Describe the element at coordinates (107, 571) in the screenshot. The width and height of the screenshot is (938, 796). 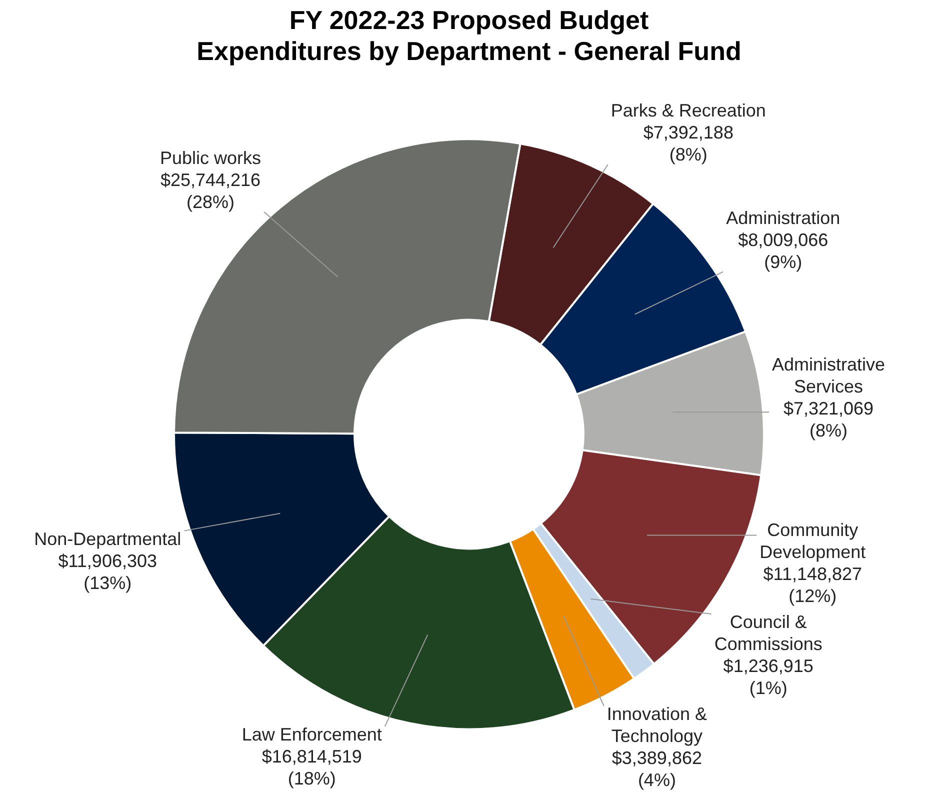
I see `data-label: $11,906,303 (13%)` at that location.